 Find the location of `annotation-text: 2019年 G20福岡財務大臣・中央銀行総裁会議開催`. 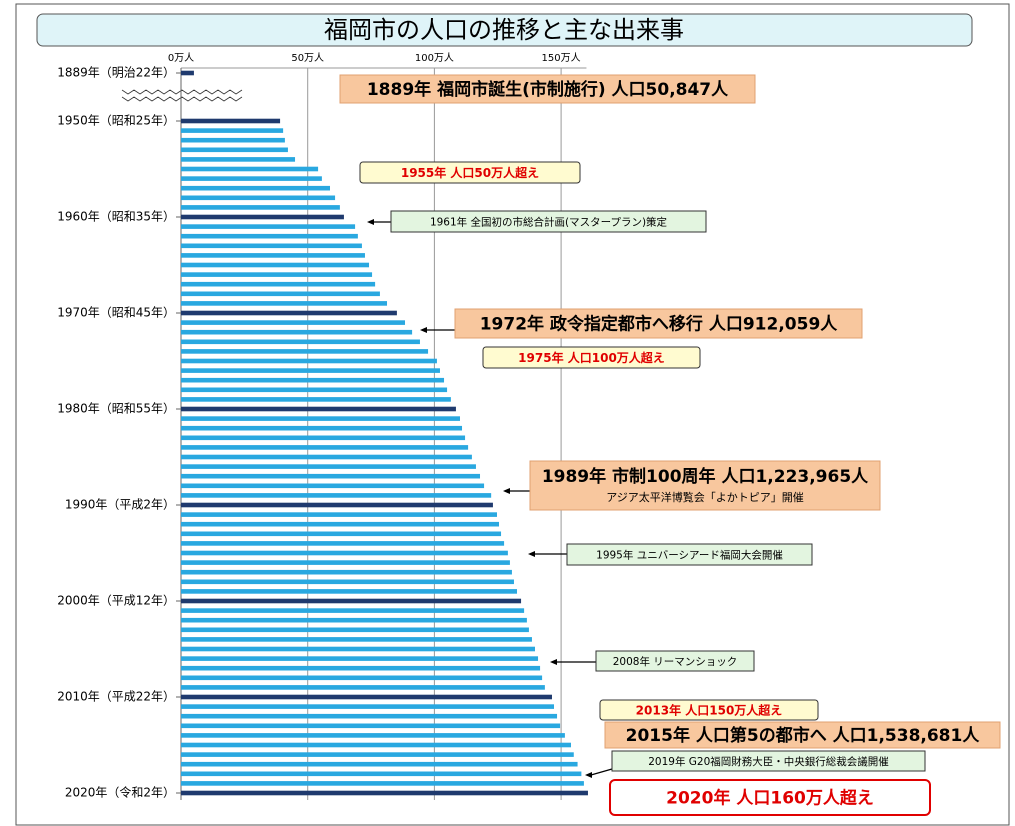

annotation-text: 2019年 G20福岡財務大臣・中央銀行総裁会議開催 is located at coordinates (768, 761).